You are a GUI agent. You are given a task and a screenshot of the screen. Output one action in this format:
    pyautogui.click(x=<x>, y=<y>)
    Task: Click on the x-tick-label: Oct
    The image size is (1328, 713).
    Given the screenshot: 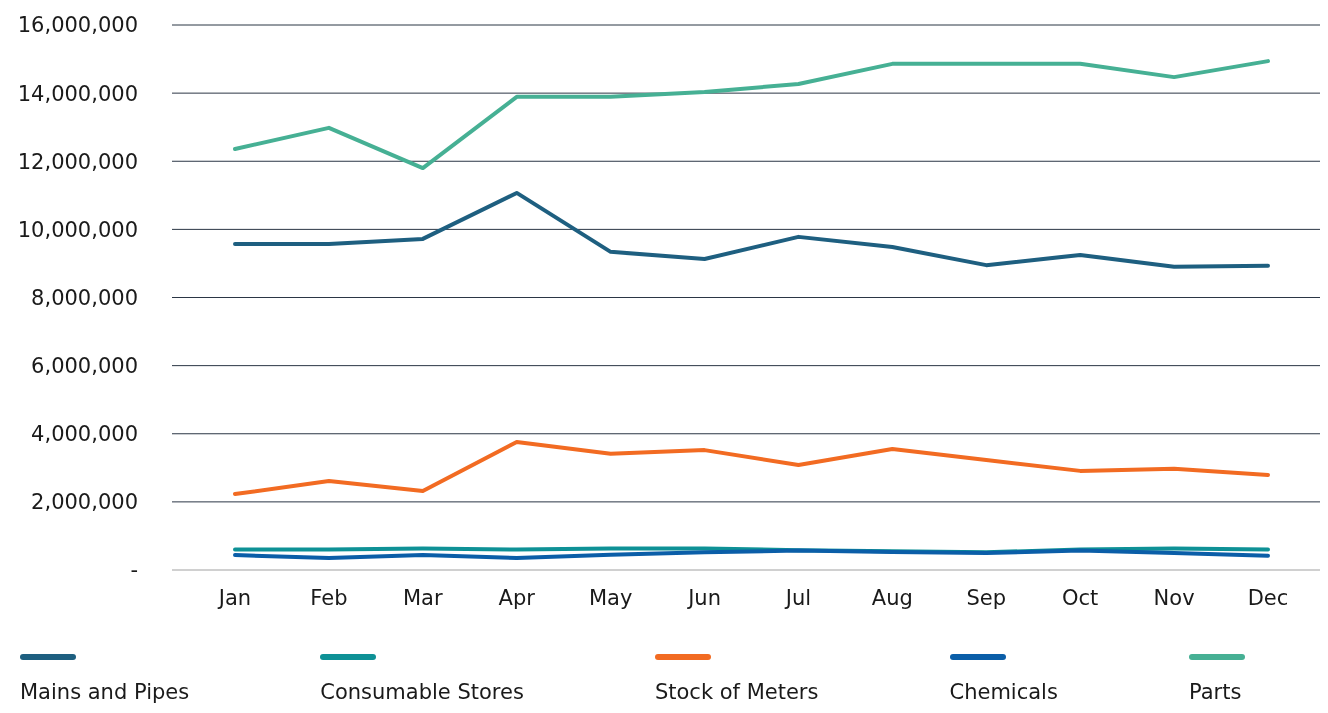 What is the action you would take?
    pyautogui.click(x=1080, y=597)
    